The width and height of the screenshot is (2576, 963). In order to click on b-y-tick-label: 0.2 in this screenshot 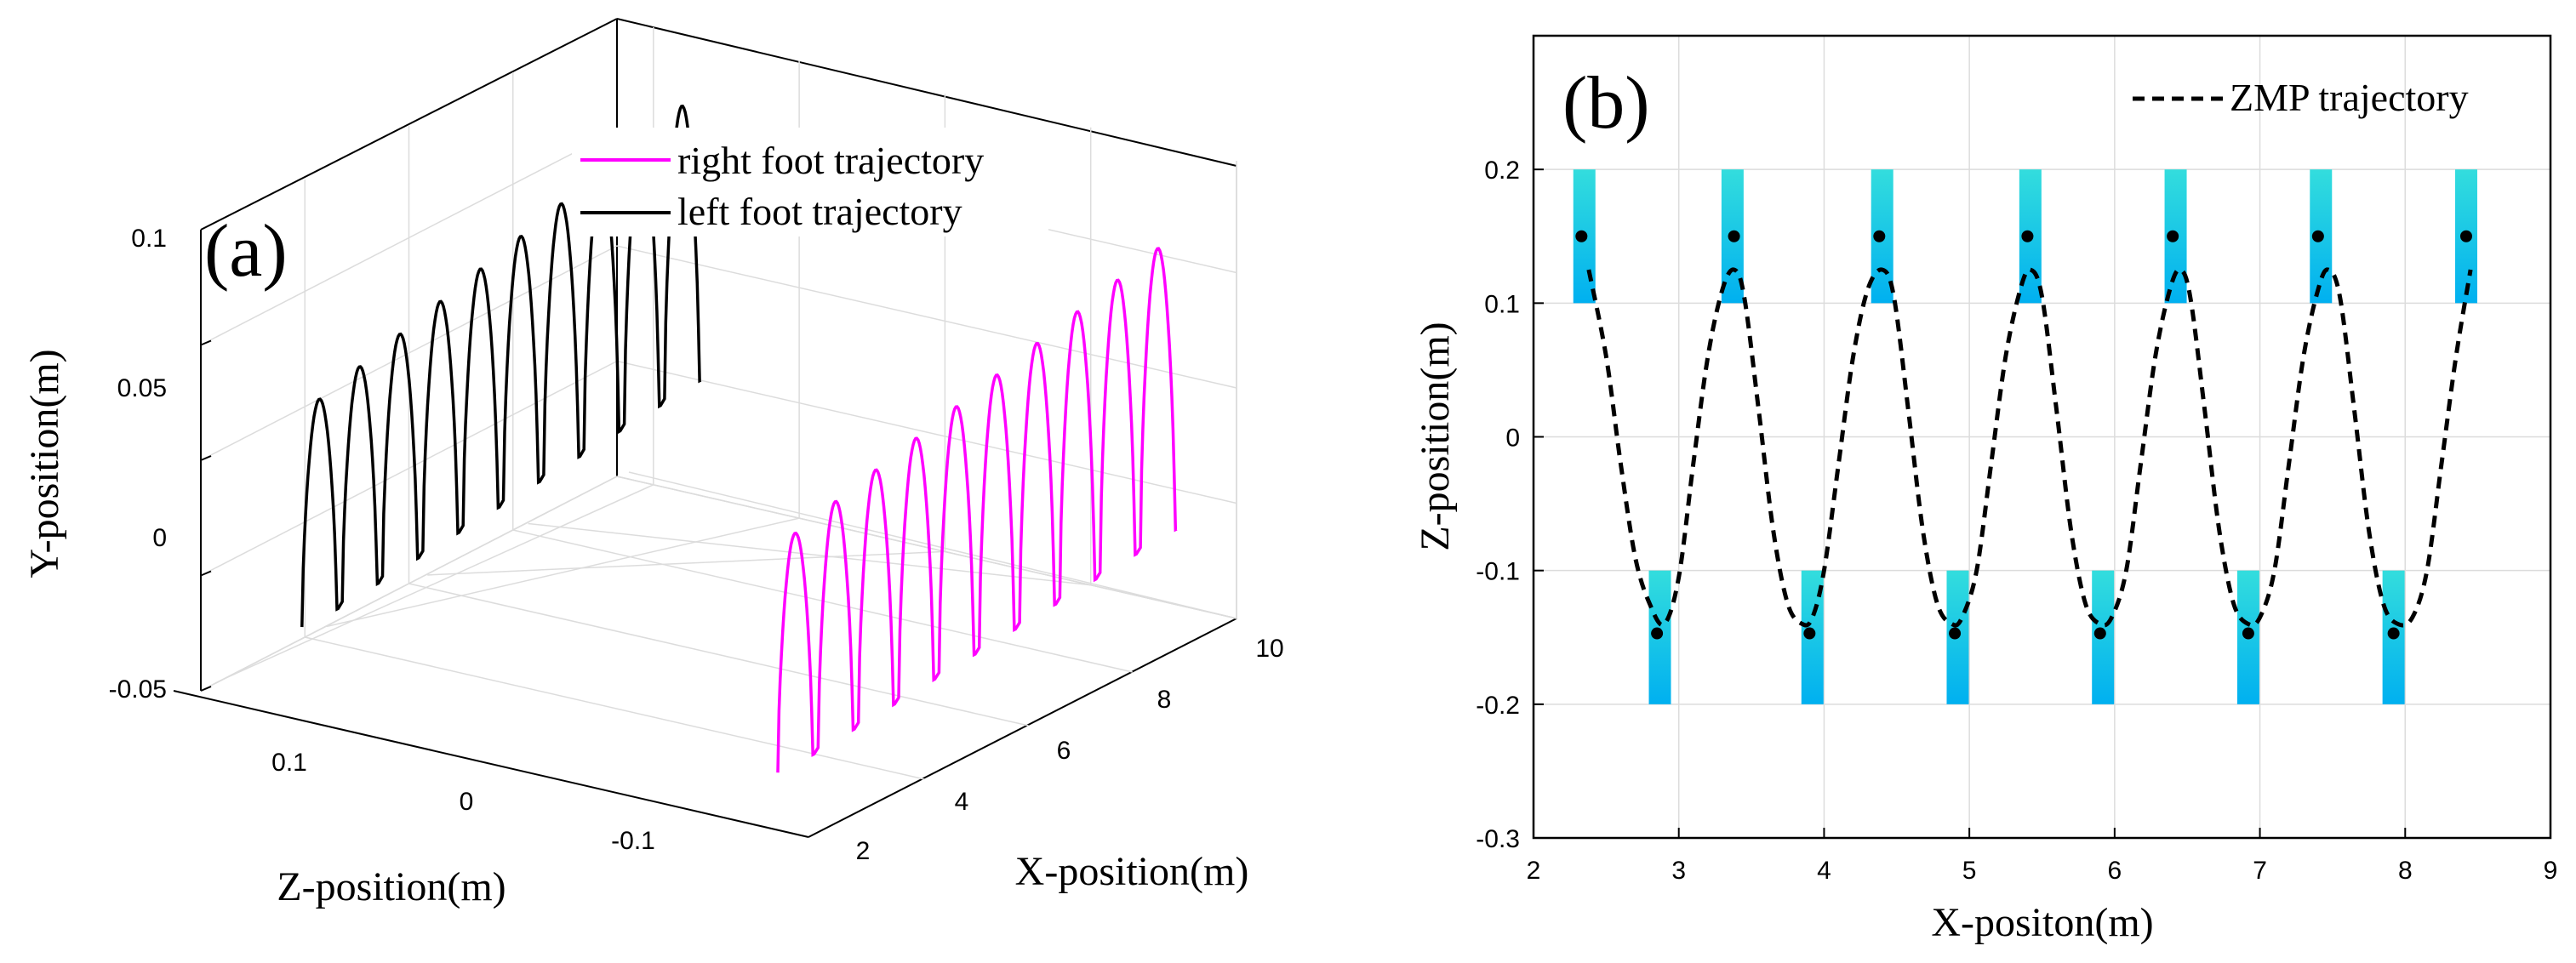, I will do `click(1502, 171)`.